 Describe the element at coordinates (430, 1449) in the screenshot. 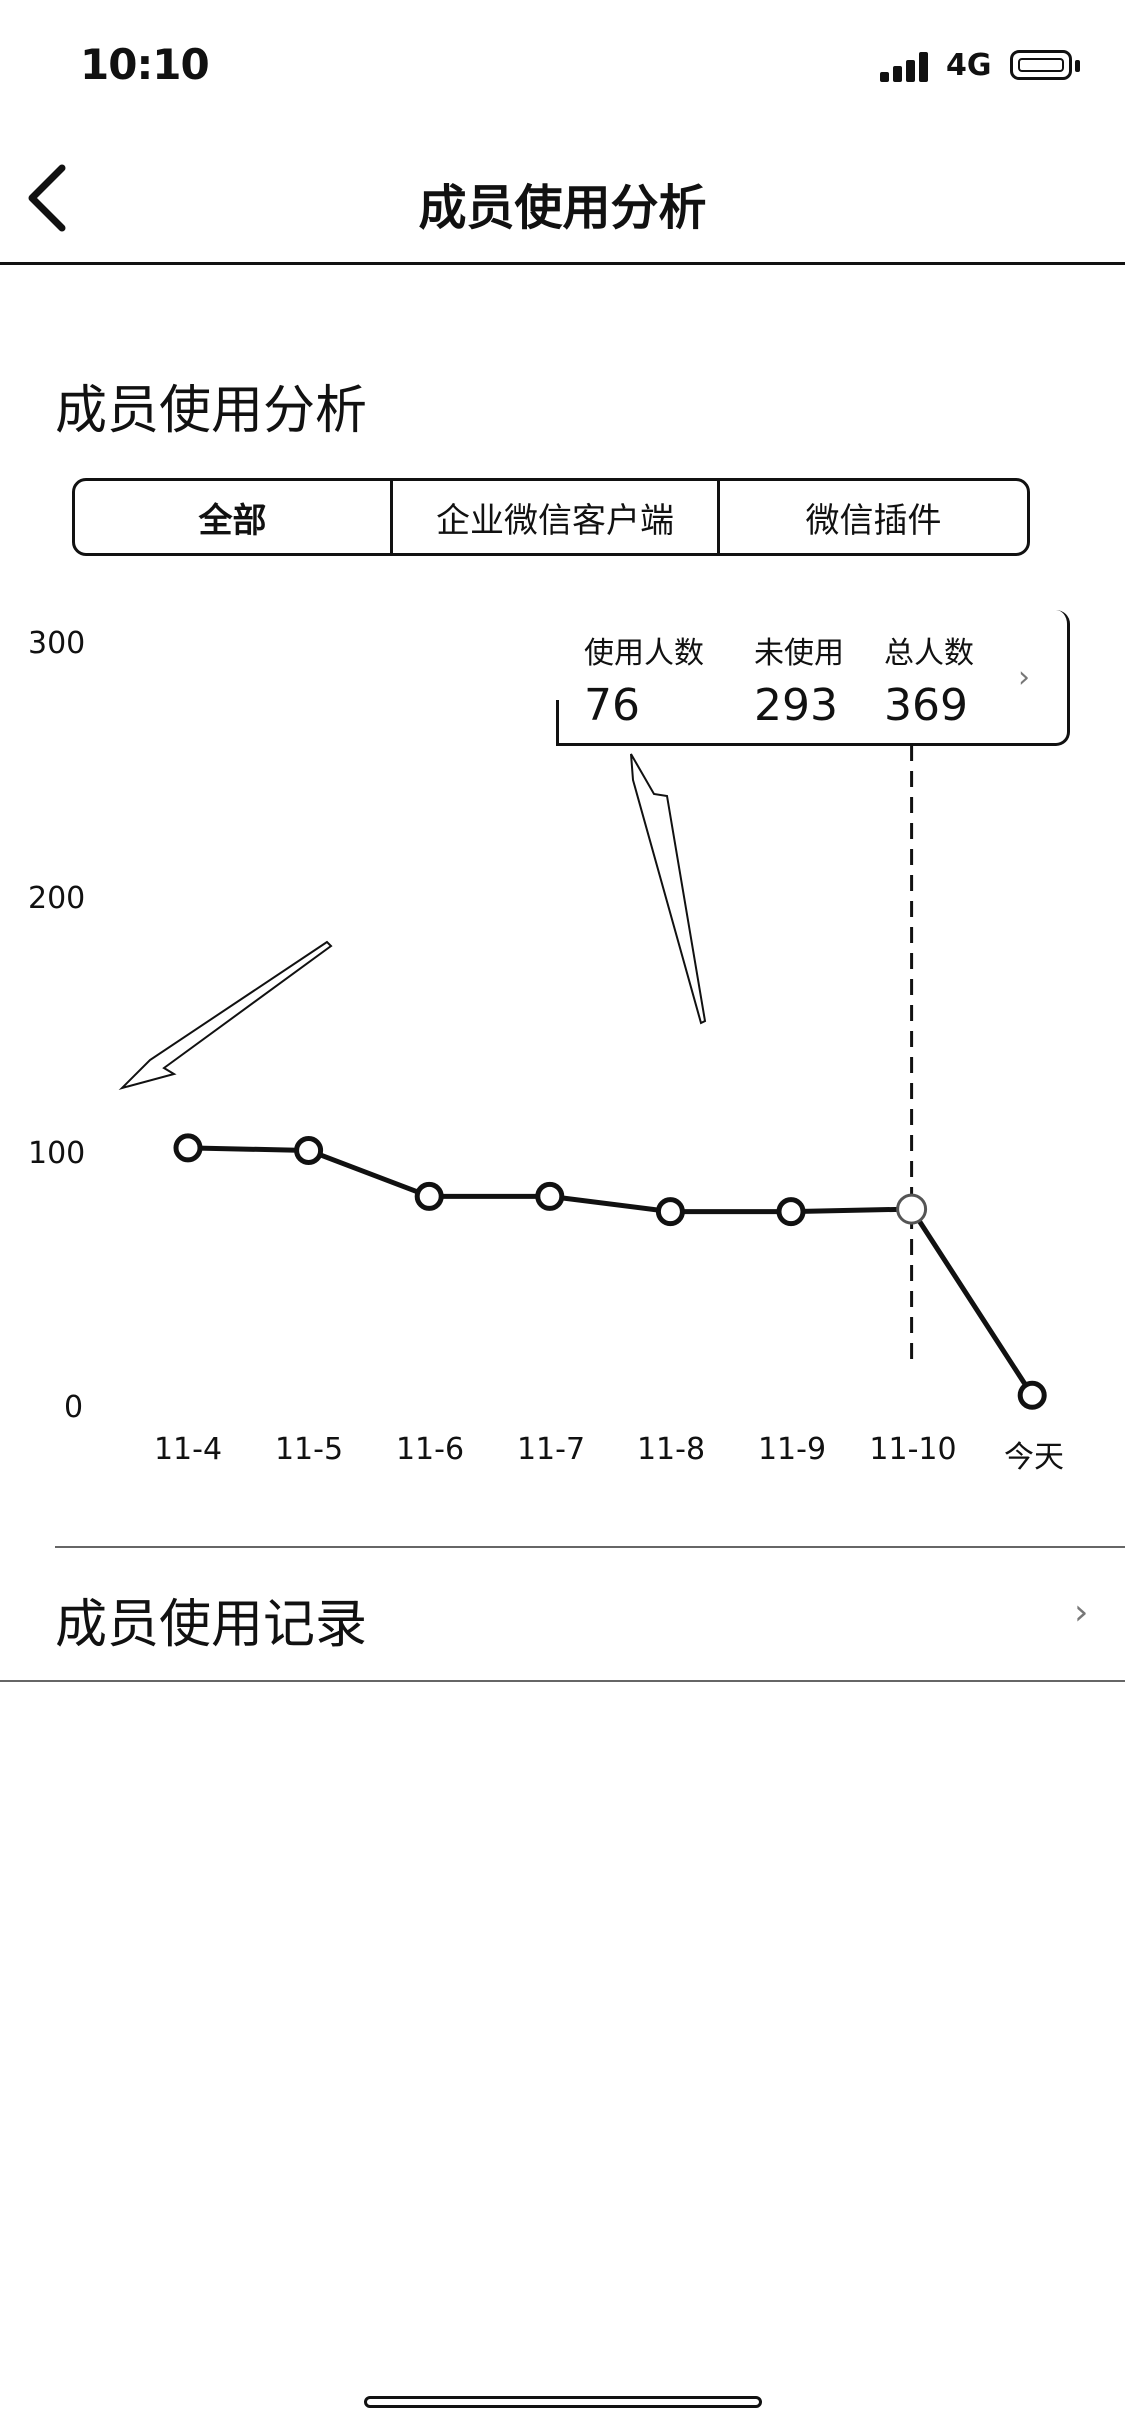

I see `x-tick-label: 11-6` at that location.